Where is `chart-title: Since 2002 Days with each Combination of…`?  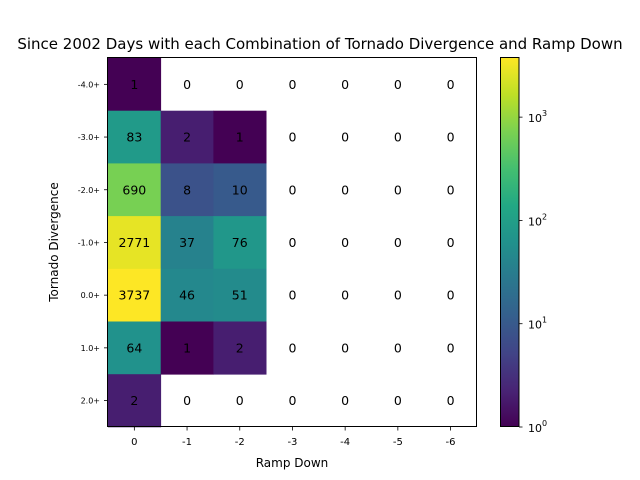
chart-title: Since 2002 Days with each Combination of… is located at coordinates (319, 44).